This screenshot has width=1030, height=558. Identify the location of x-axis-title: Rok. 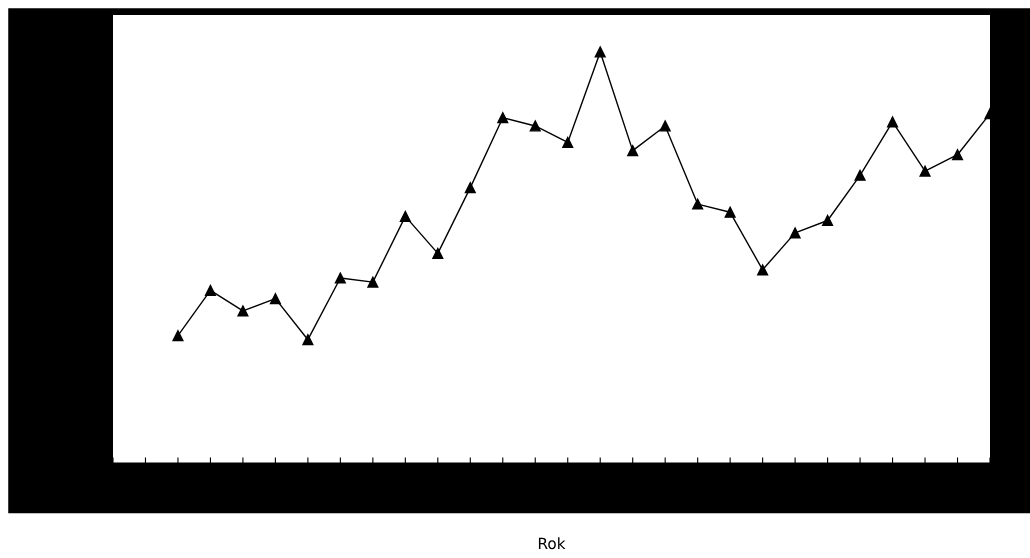
(552, 543).